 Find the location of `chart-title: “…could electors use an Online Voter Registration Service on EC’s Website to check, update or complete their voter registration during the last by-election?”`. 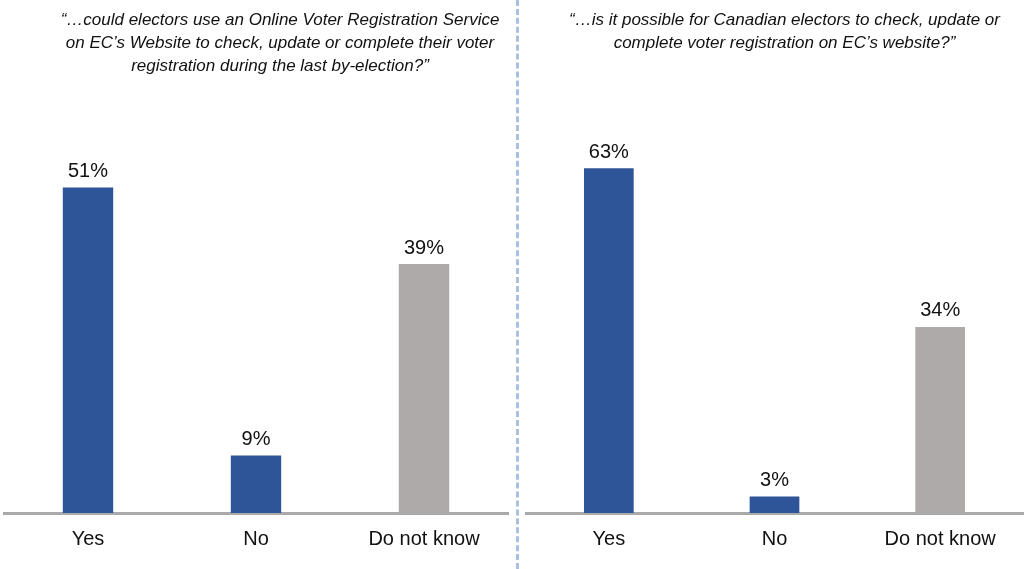

chart-title: “…could electors use an Online Voter Registration Service on EC’s Website to check, update or complete their voter registration during the last by-election?” is located at coordinates (280, 43).